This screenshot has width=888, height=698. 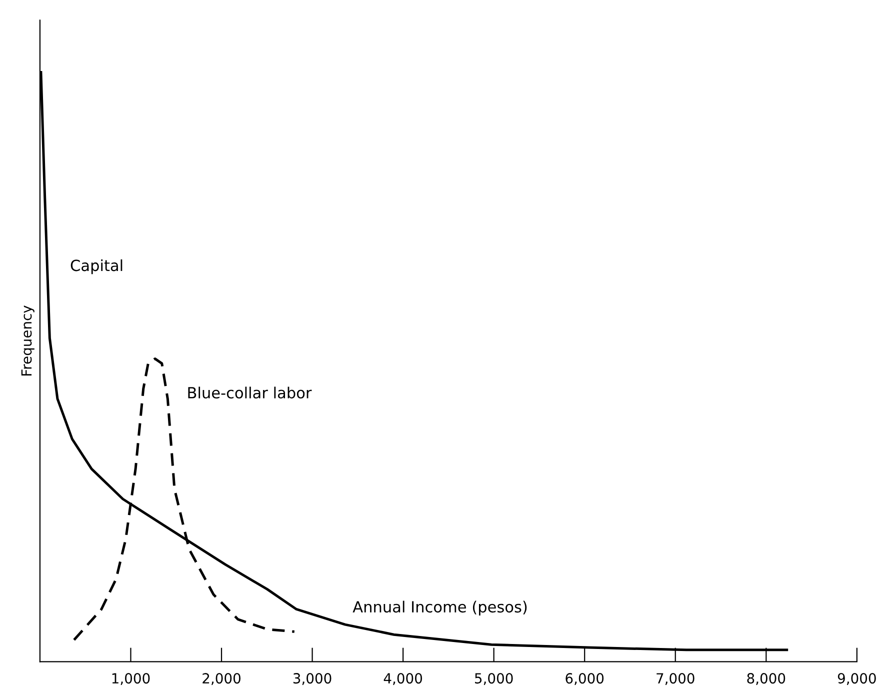 I want to click on x-tick-label: 7,000, so click(x=675, y=679).